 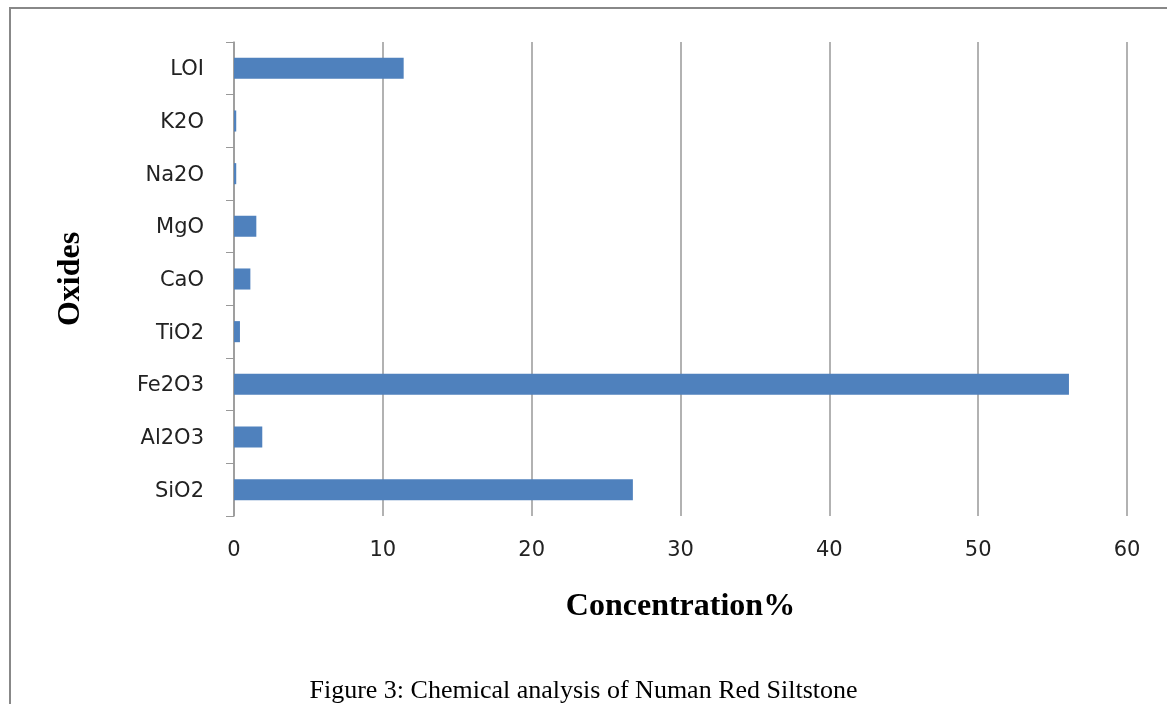 What do you see at coordinates (978, 548) in the screenshot?
I see `x-tick-label: 50` at bounding box center [978, 548].